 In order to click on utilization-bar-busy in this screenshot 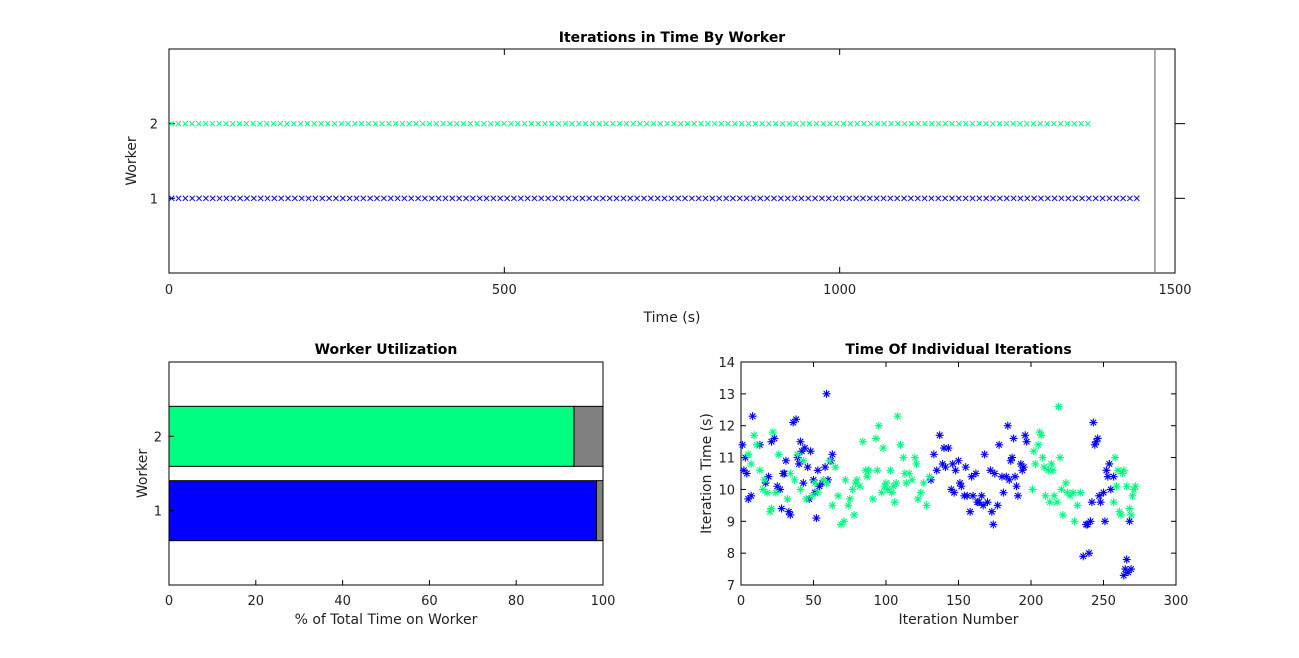, I will do `click(371, 436)`.